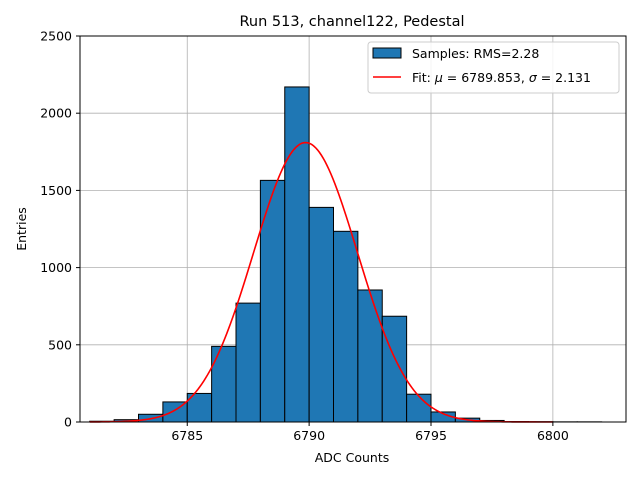 Image resolution: width=640 pixels, height=480 pixels. Describe the element at coordinates (68, 422) in the screenshot. I see `y-tick-label: 0` at that location.